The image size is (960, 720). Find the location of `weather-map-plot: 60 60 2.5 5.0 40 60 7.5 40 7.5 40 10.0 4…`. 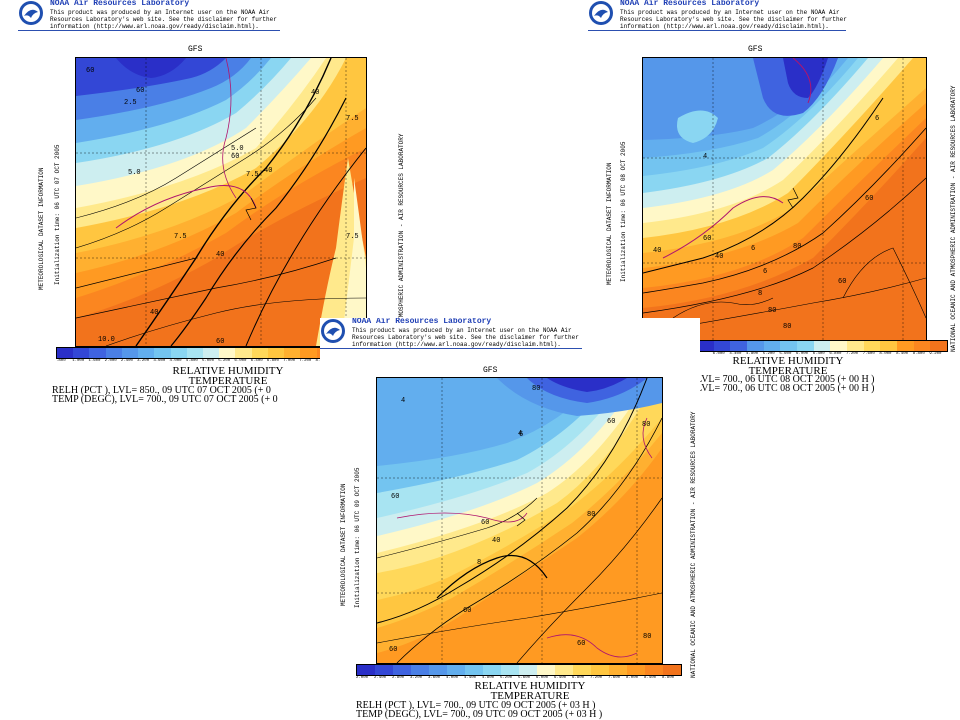

weather-map-plot: 60 60 2.5 5.0 40 60 7.5 40 7.5 40 10.0 4… is located at coordinates (221, 202).